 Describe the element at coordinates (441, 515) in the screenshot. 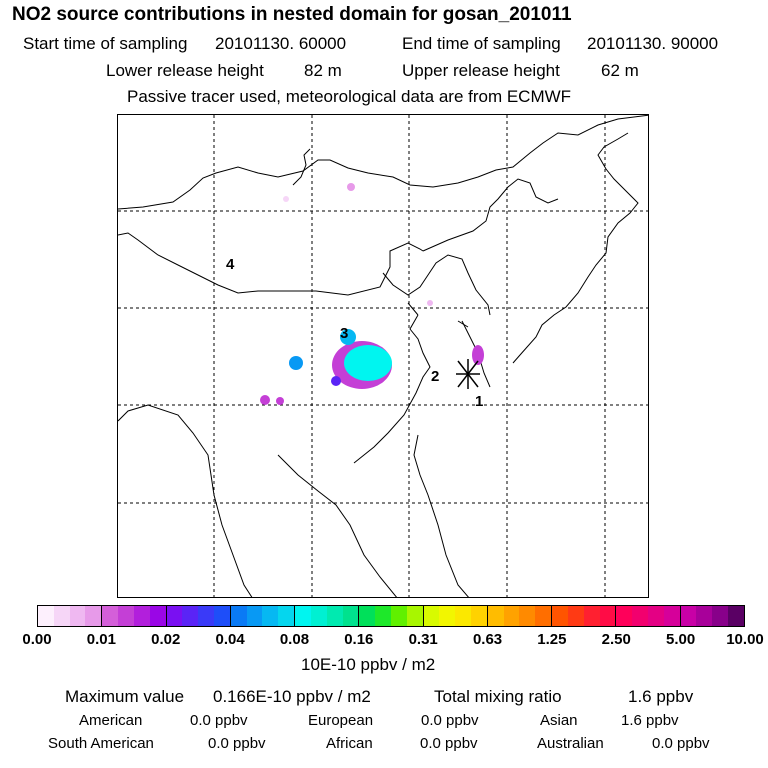

I see `philippines-coast` at that location.